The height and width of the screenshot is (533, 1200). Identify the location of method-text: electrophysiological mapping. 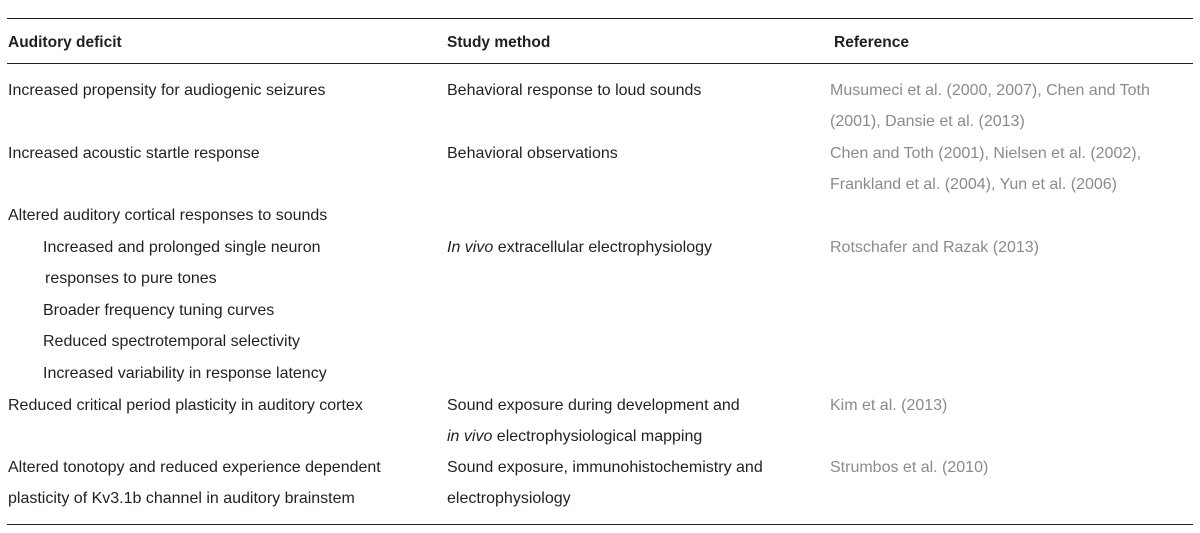
(597, 436).